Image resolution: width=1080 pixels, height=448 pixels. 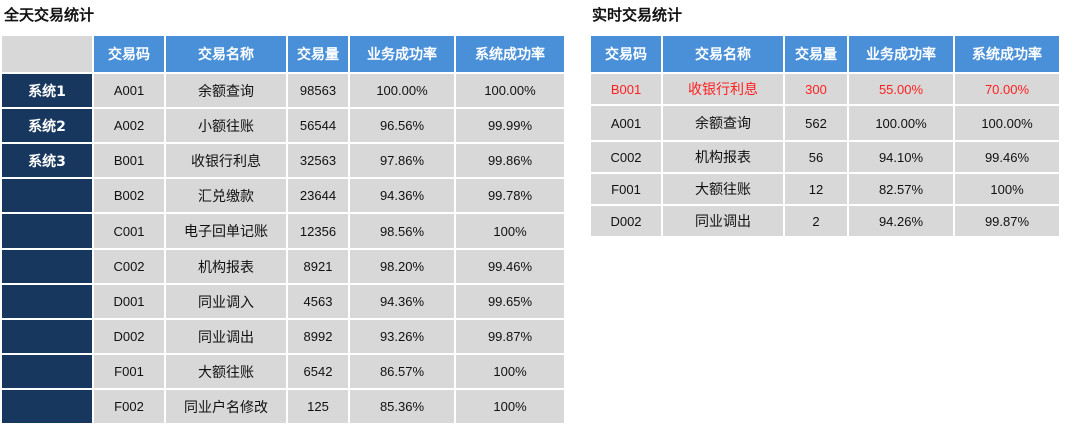 What do you see at coordinates (637, 15) in the screenshot?
I see `realtime-stats-title: 实时交易统计` at bounding box center [637, 15].